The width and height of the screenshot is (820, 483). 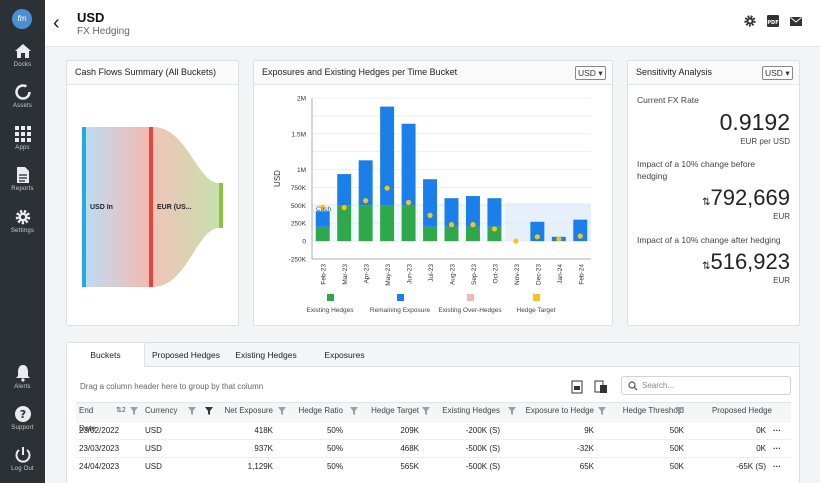 What do you see at coordinates (209, 411) in the screenshot?
I see `filter-active-icon` at bounding box center [209, 411].